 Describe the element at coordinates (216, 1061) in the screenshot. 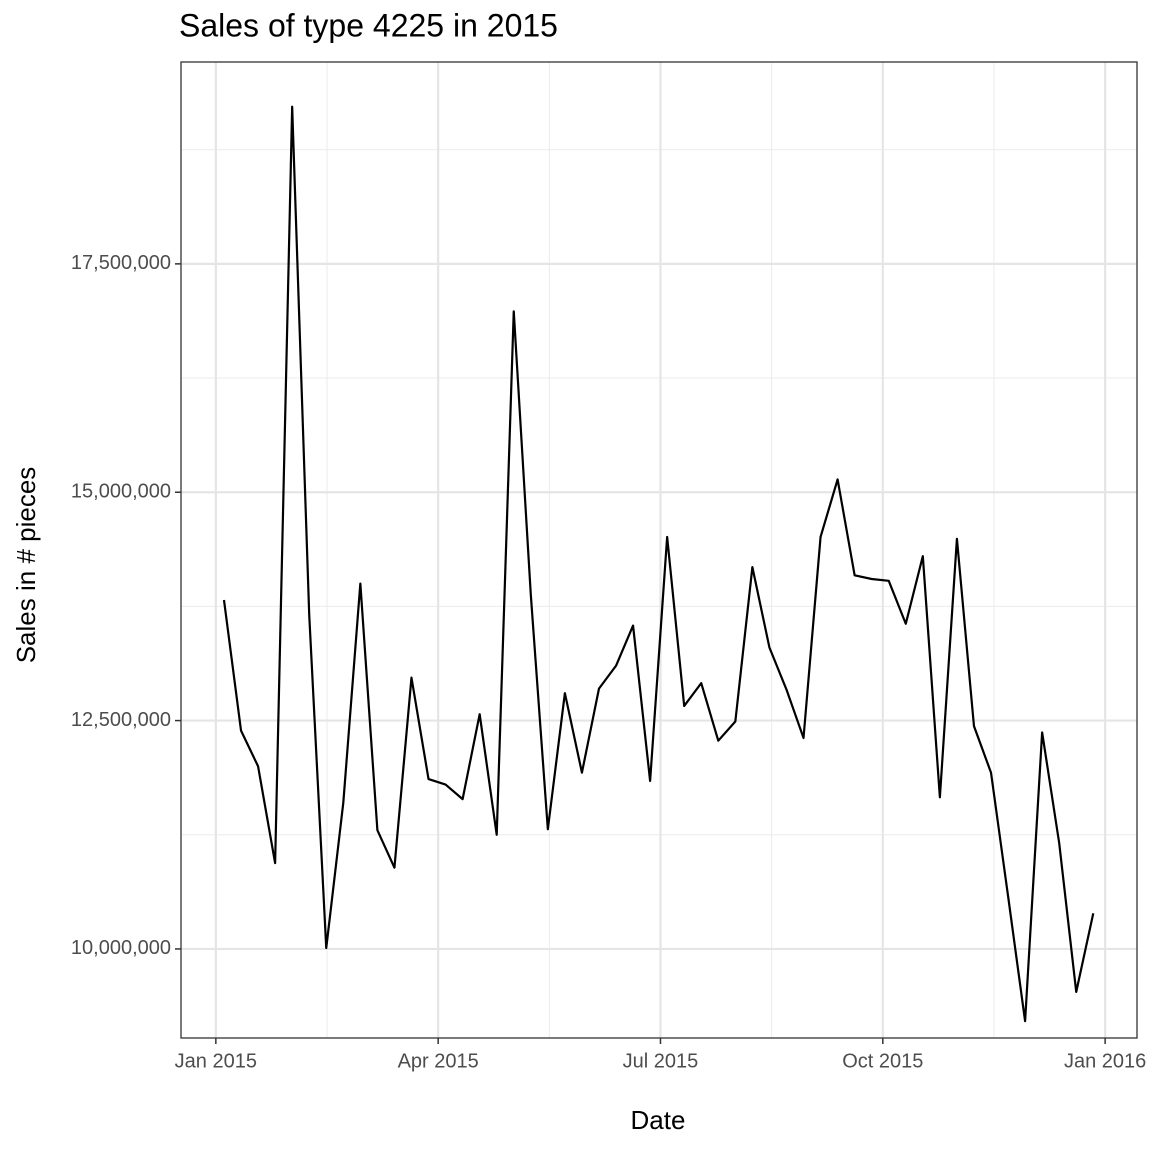

I see `x-tick-label: Jan 2015` at that location.